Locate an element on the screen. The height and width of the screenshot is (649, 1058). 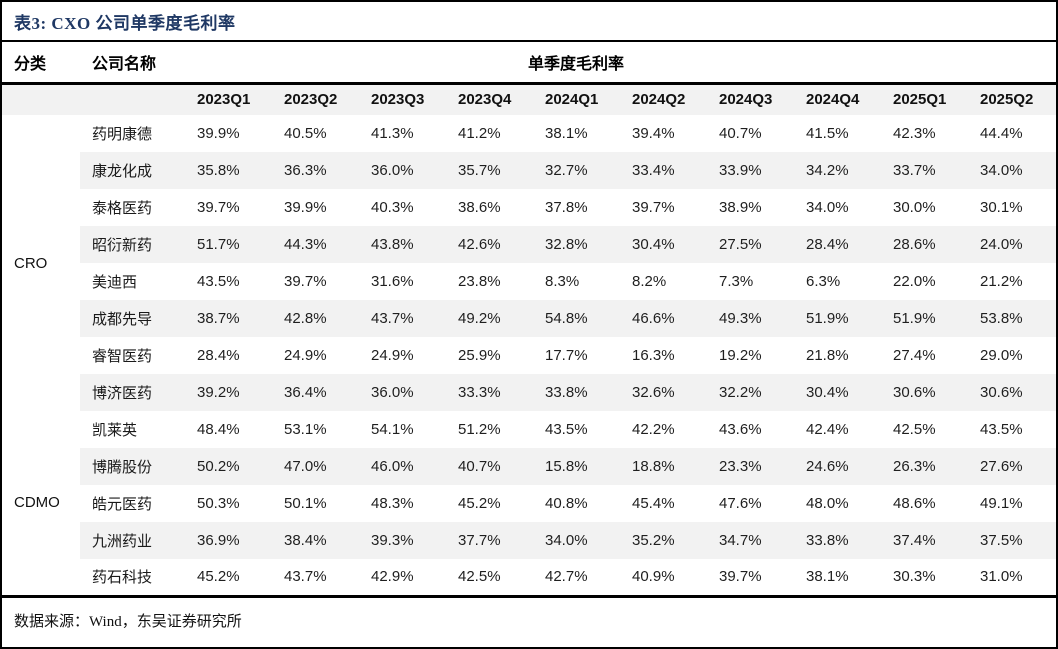
company-name-cell: 昭衍新药 is located at coordinates (133, 244).